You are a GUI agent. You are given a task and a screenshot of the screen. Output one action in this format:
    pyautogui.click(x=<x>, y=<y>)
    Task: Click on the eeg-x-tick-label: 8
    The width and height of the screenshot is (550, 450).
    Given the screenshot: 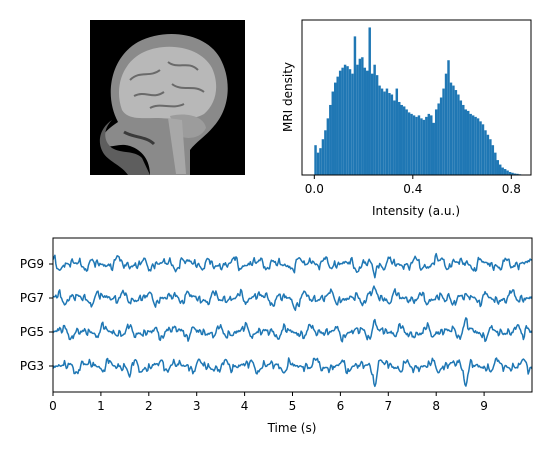 What is the action you would take?
    pyautogui.click(x=436, y=406)
    